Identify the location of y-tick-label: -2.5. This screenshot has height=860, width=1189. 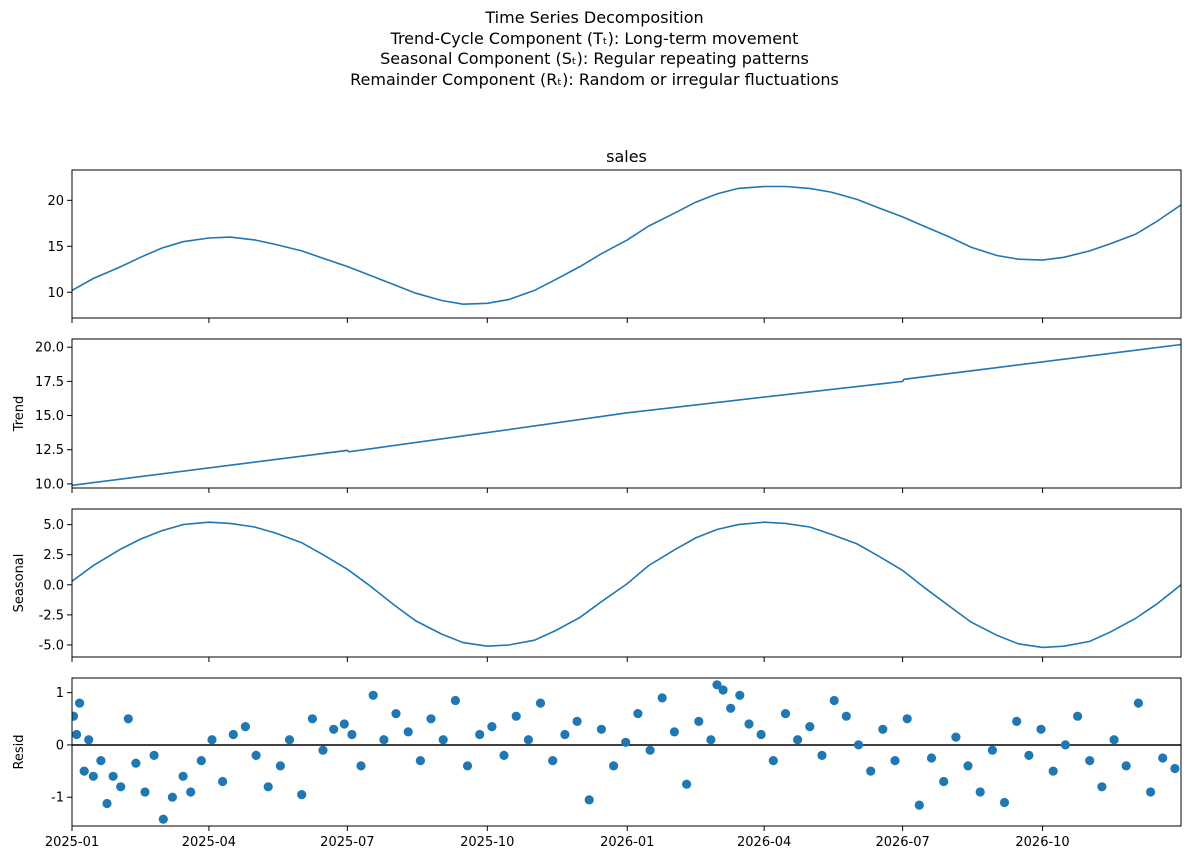
(51, 615).